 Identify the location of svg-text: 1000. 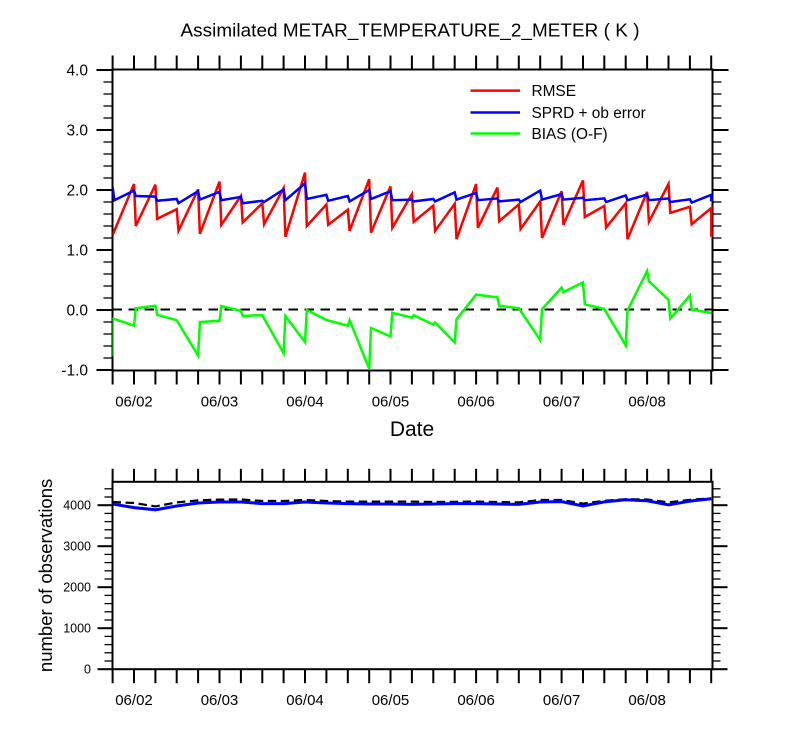
(77, 629).